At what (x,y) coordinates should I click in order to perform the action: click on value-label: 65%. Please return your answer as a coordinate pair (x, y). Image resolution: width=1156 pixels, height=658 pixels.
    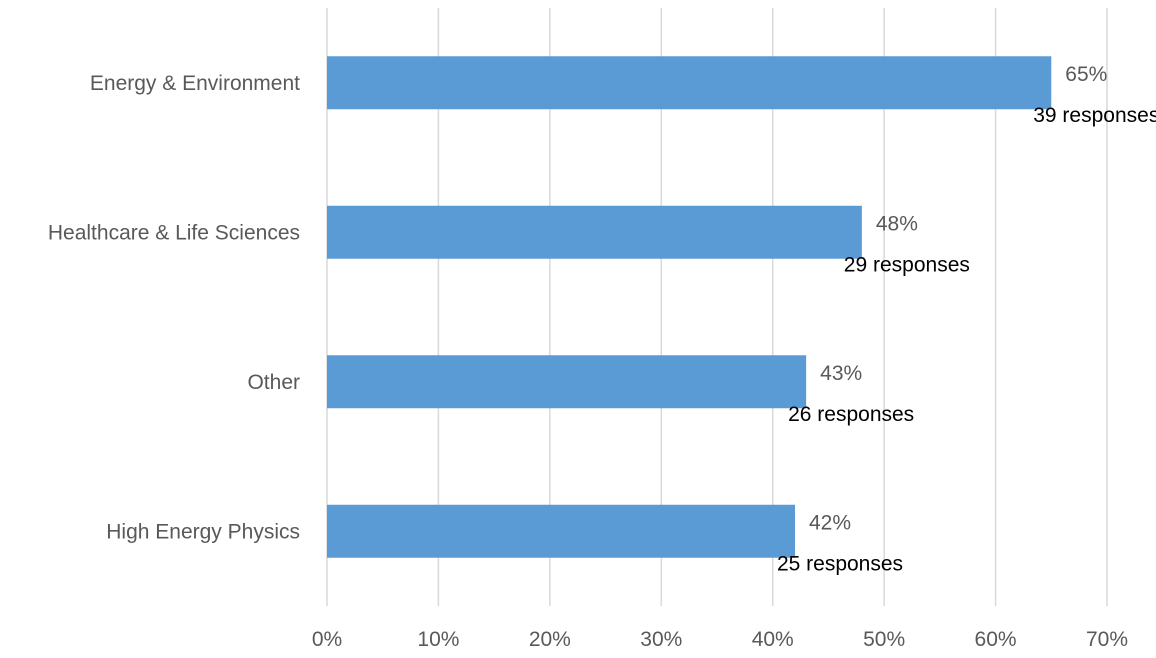
    Looking at the image, I should click on (1086, 74).